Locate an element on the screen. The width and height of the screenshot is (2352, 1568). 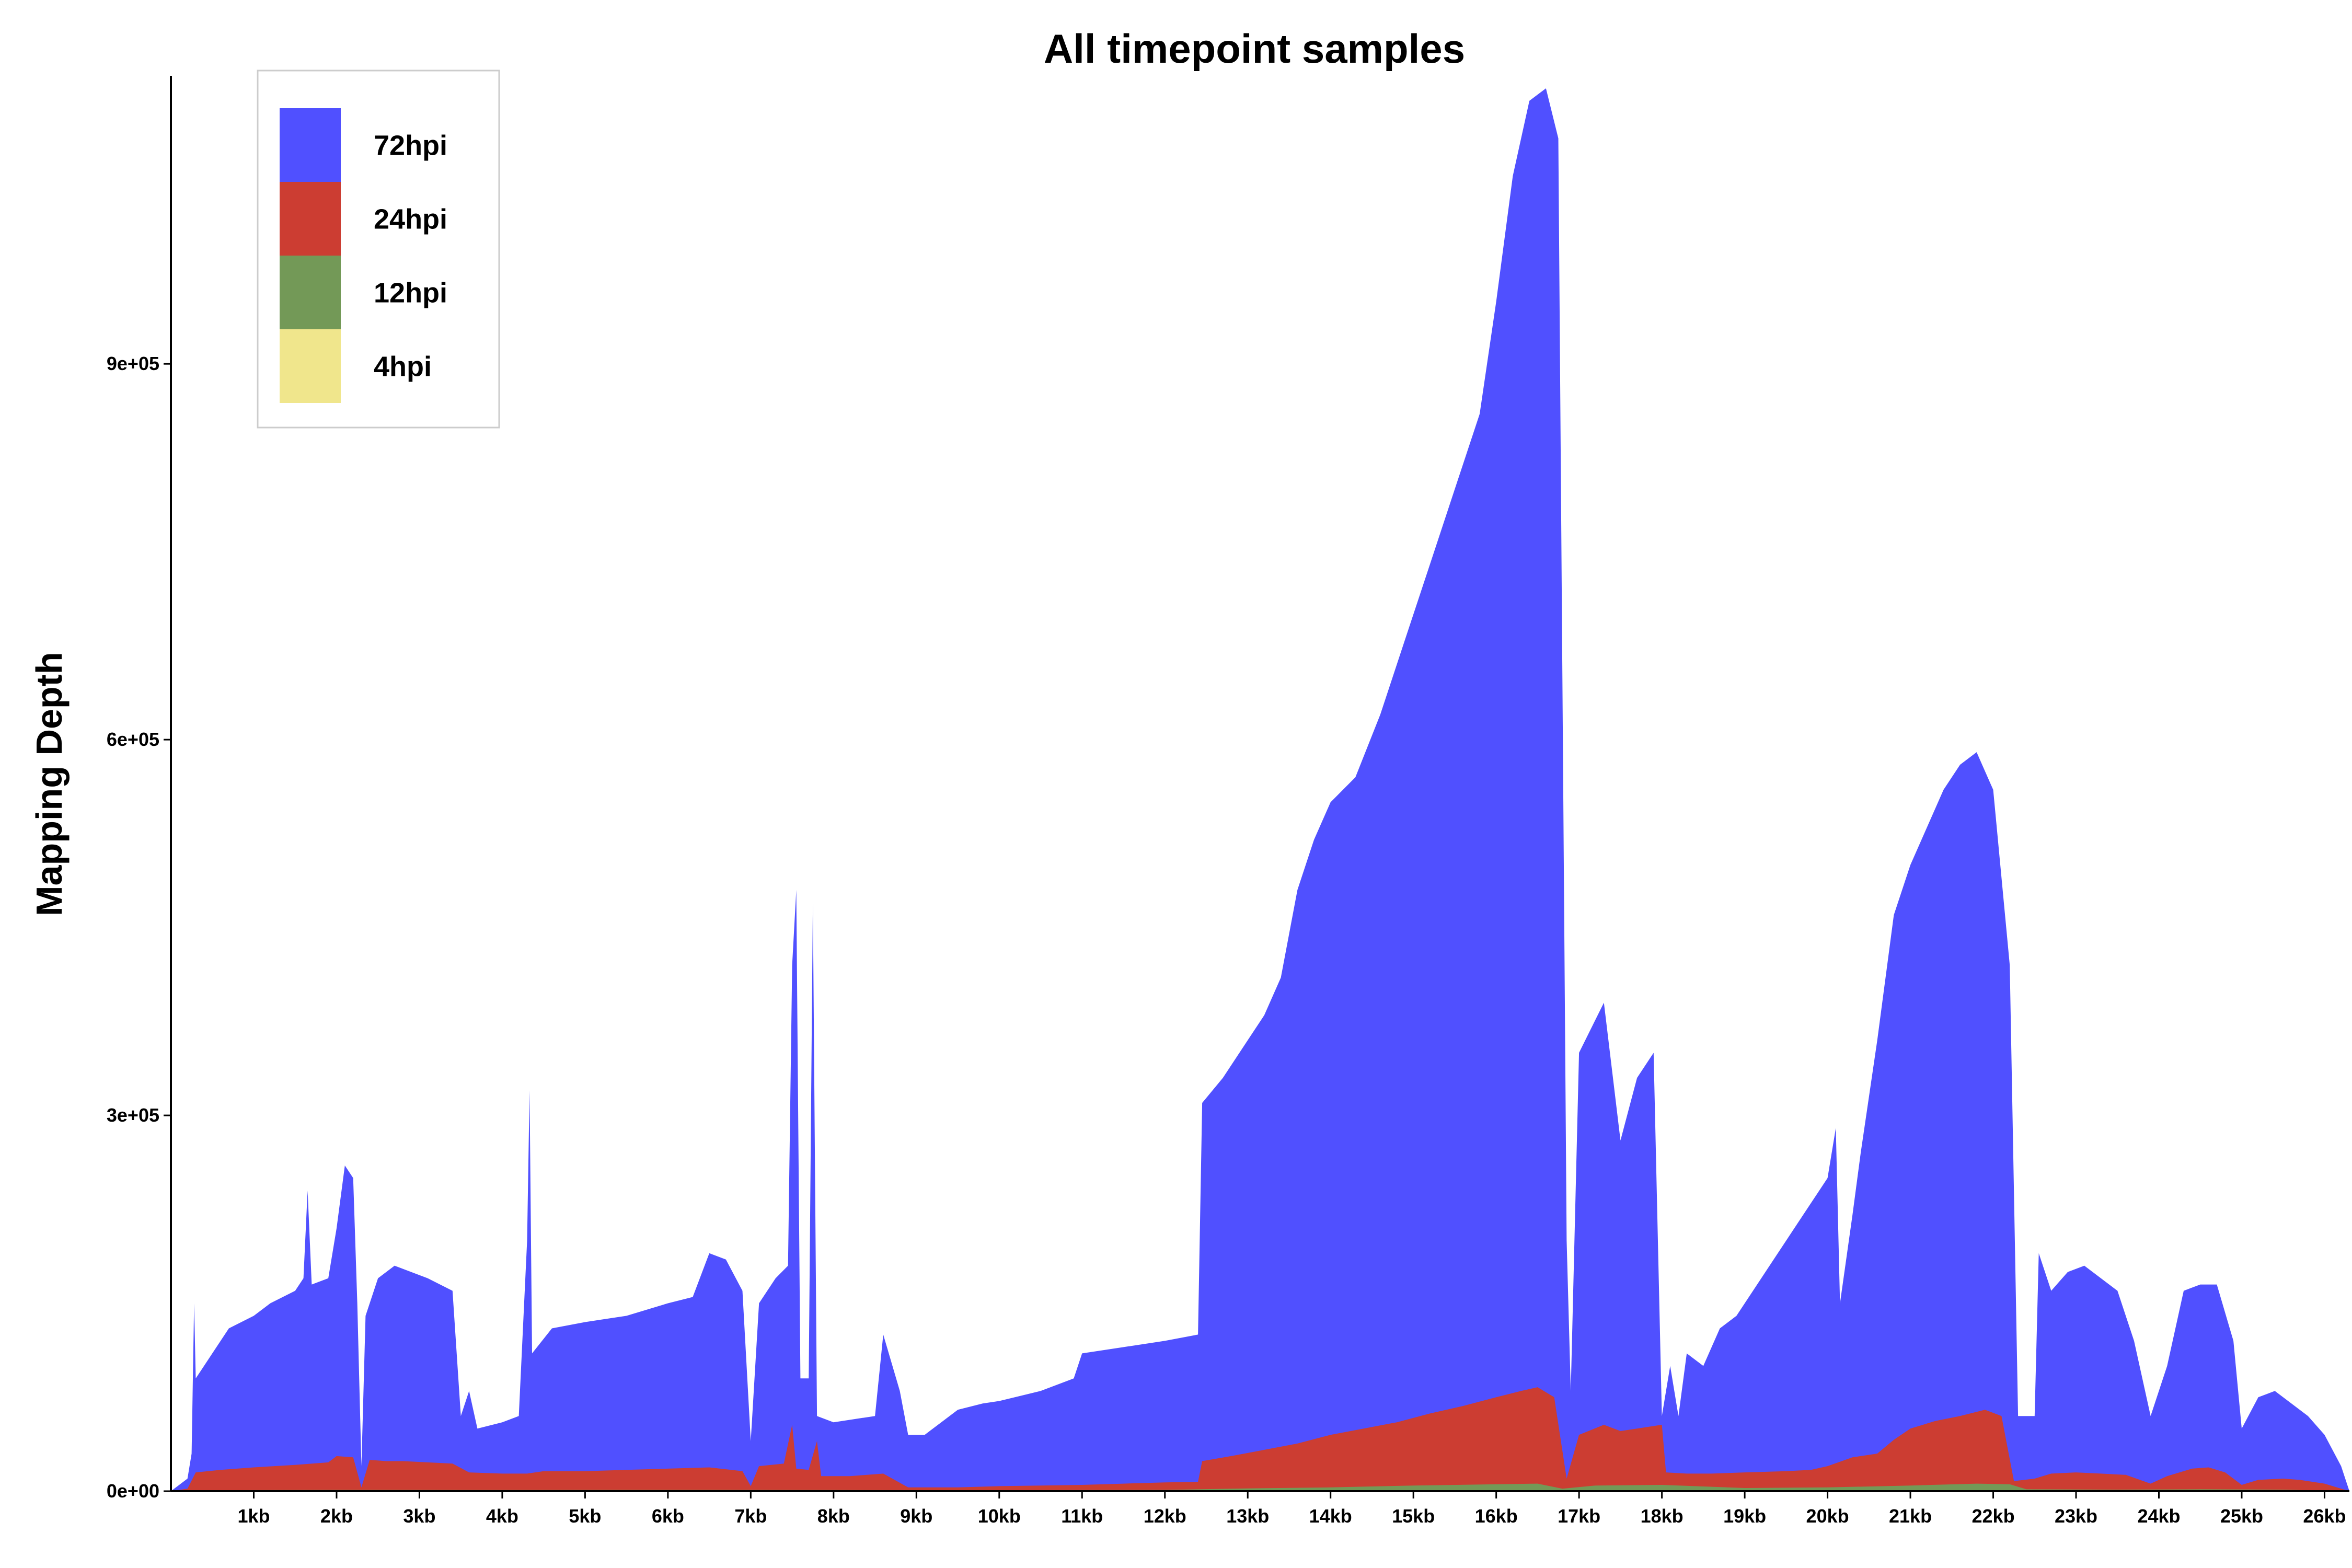
y-tick-label: 9e+05 is located at coordinates (133, 363).